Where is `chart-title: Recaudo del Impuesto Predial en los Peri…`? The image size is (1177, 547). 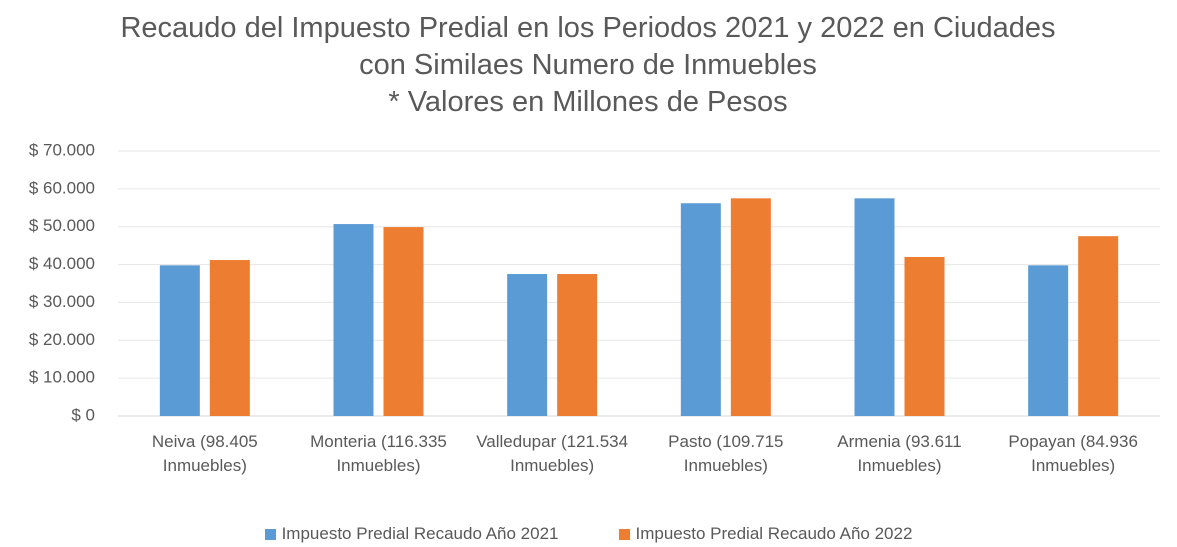 chart-title: Recaudo del Impuesto Predial en los Peri… is located at coordinates (588, 46).